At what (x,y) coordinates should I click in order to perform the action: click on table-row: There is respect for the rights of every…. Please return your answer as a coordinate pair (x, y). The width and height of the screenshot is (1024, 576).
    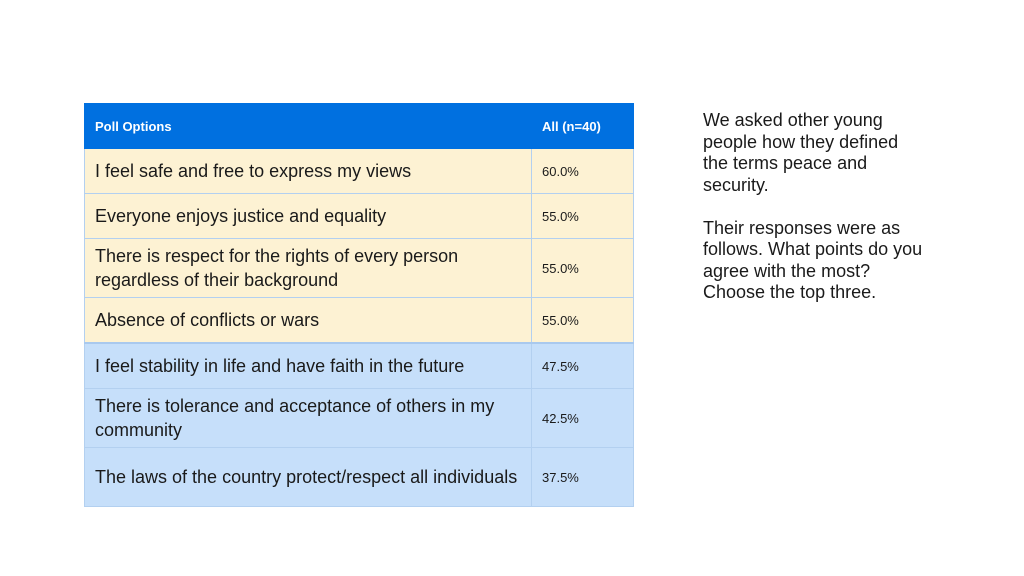
    Looking at the image, I should click on (359, 268).